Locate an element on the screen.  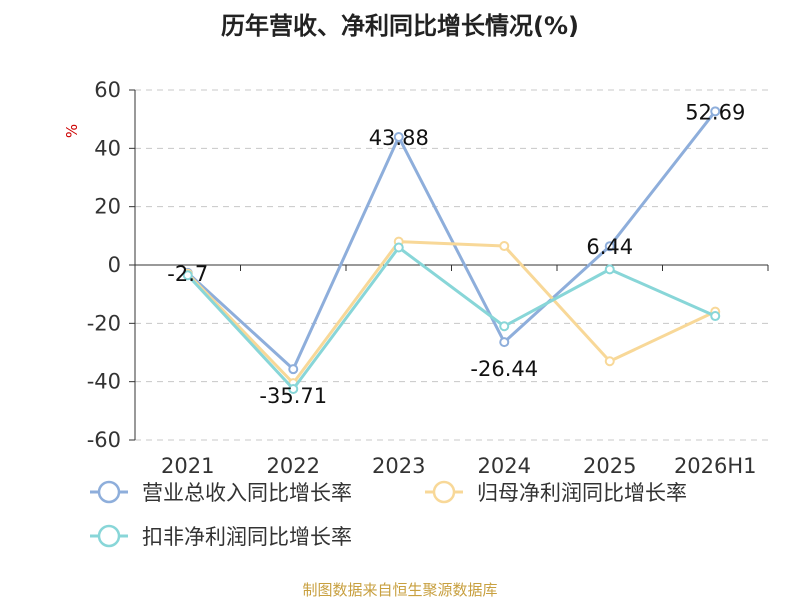
y-tick-label: 0 is located at coordinates (114, 265).